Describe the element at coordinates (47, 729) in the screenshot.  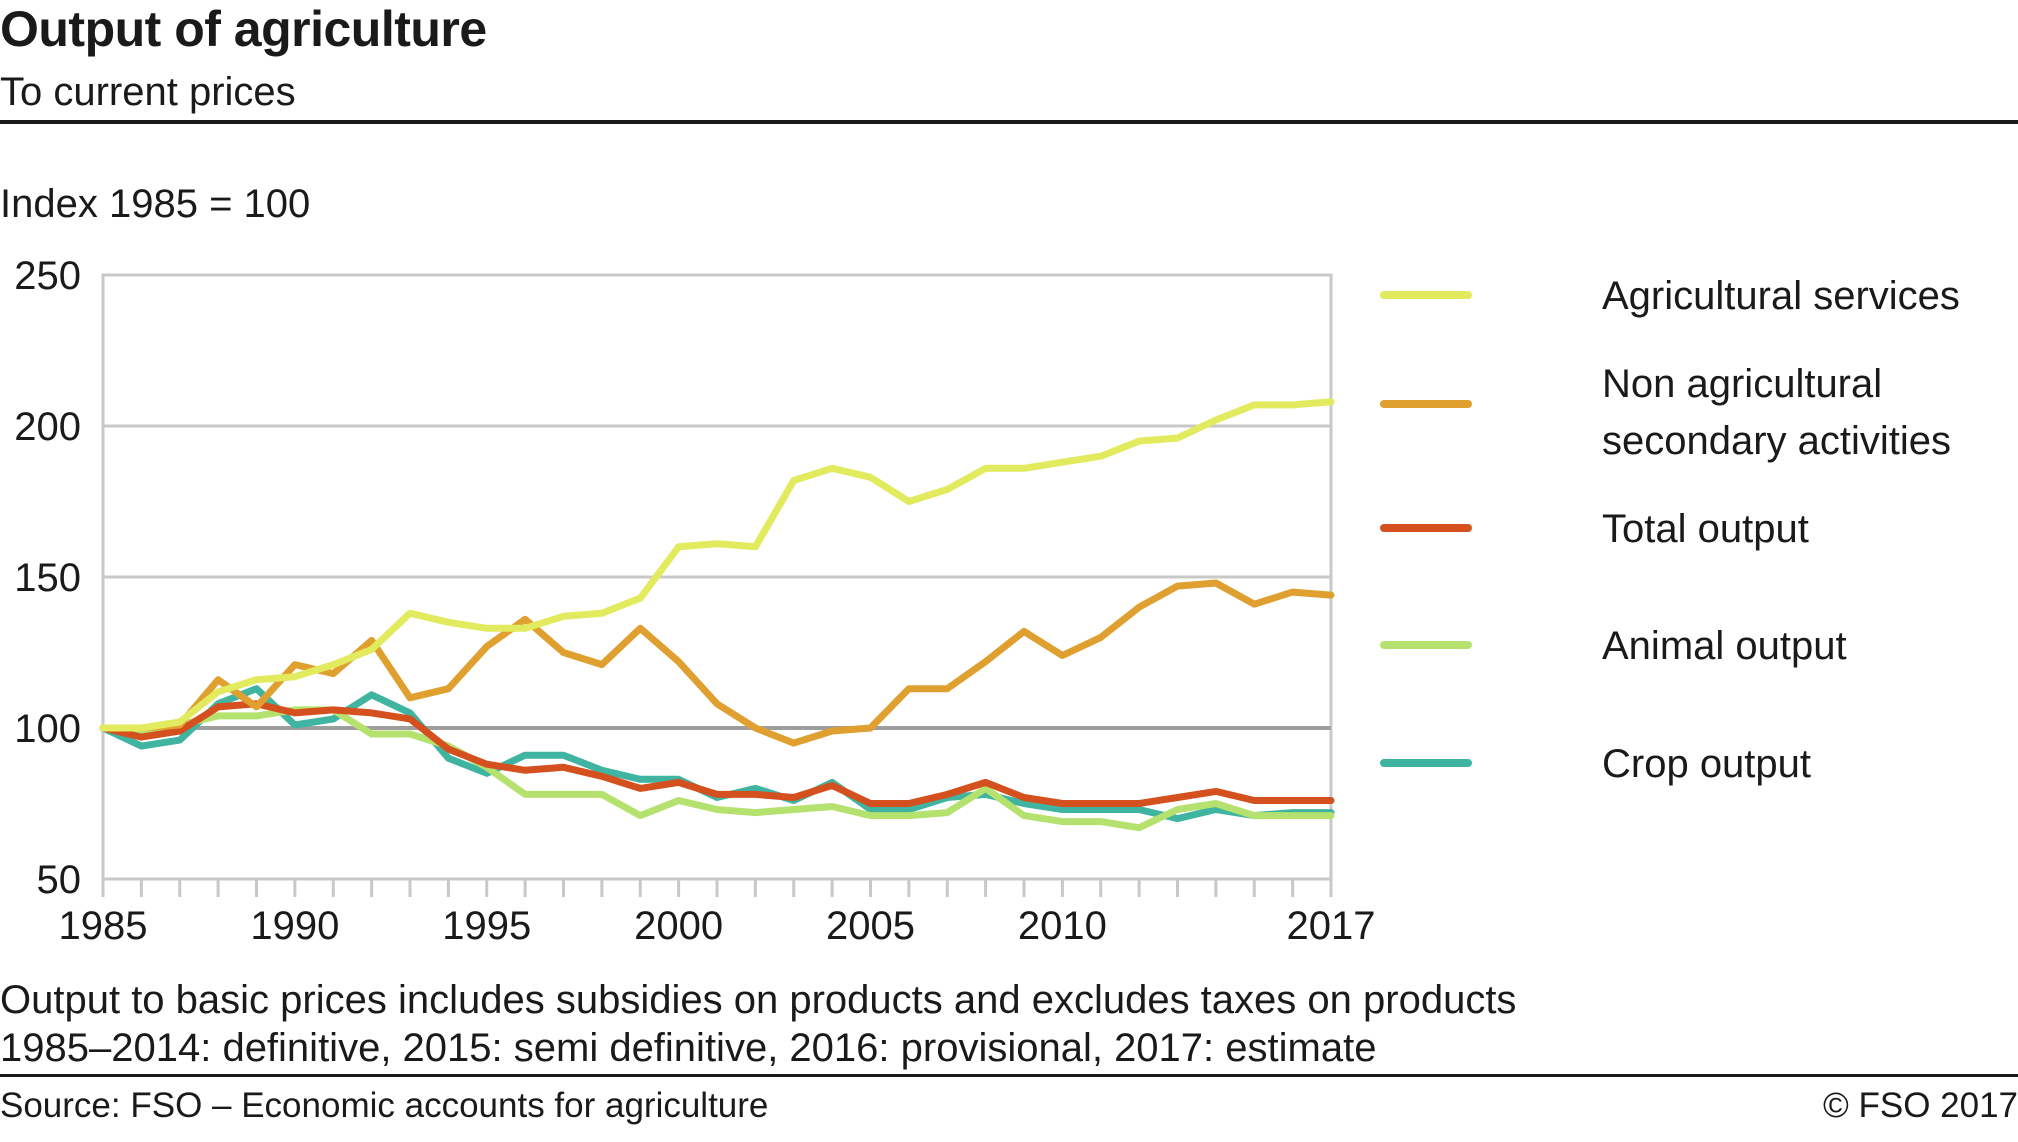
I see `y-tick-label: 100` at that location.